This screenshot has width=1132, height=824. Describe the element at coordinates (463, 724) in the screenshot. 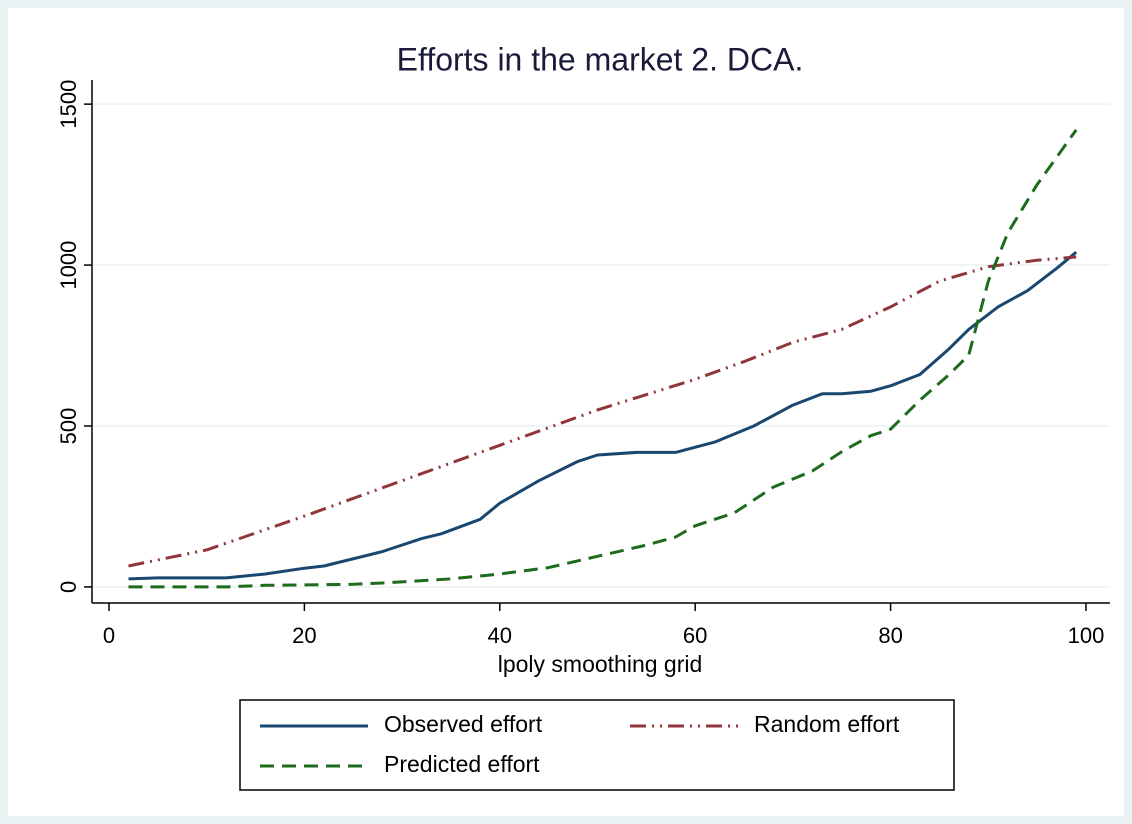

I see `legend-label: Observed effort` at that location.